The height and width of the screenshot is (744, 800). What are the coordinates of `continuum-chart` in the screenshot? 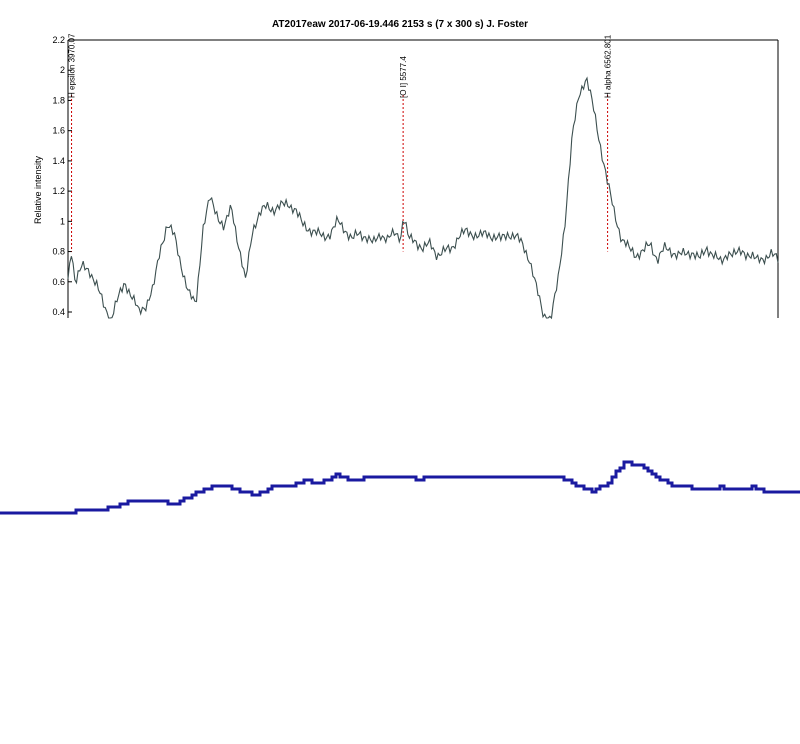 It's located at (400, 487).